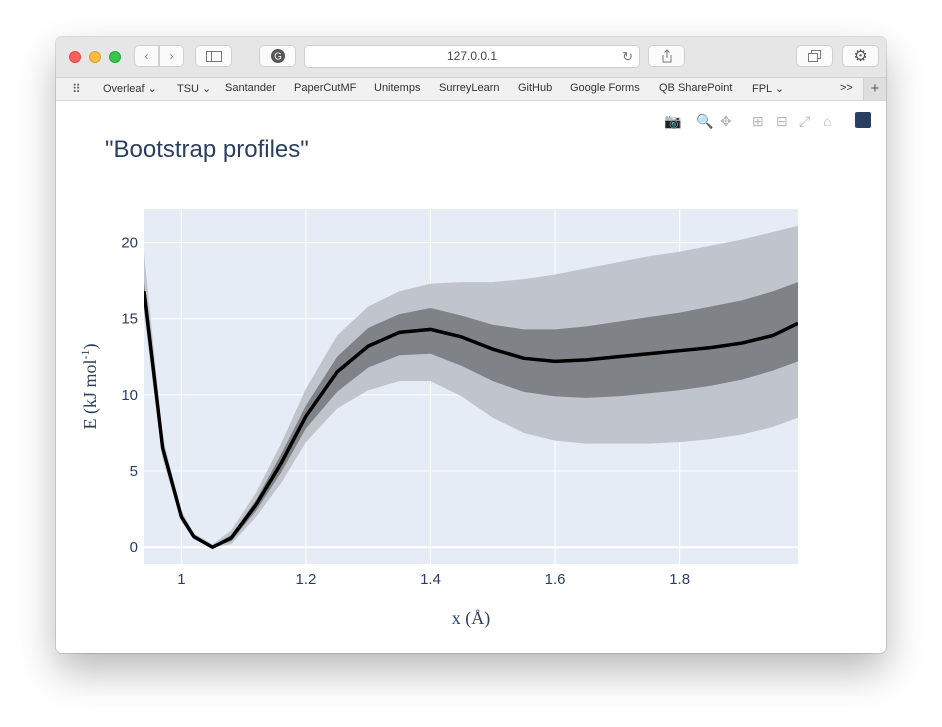  Describe the element at coordinates (696, 88) in the screenshot. I see `bookmark-qb-sharepoint: QB SharePoint` at that location.